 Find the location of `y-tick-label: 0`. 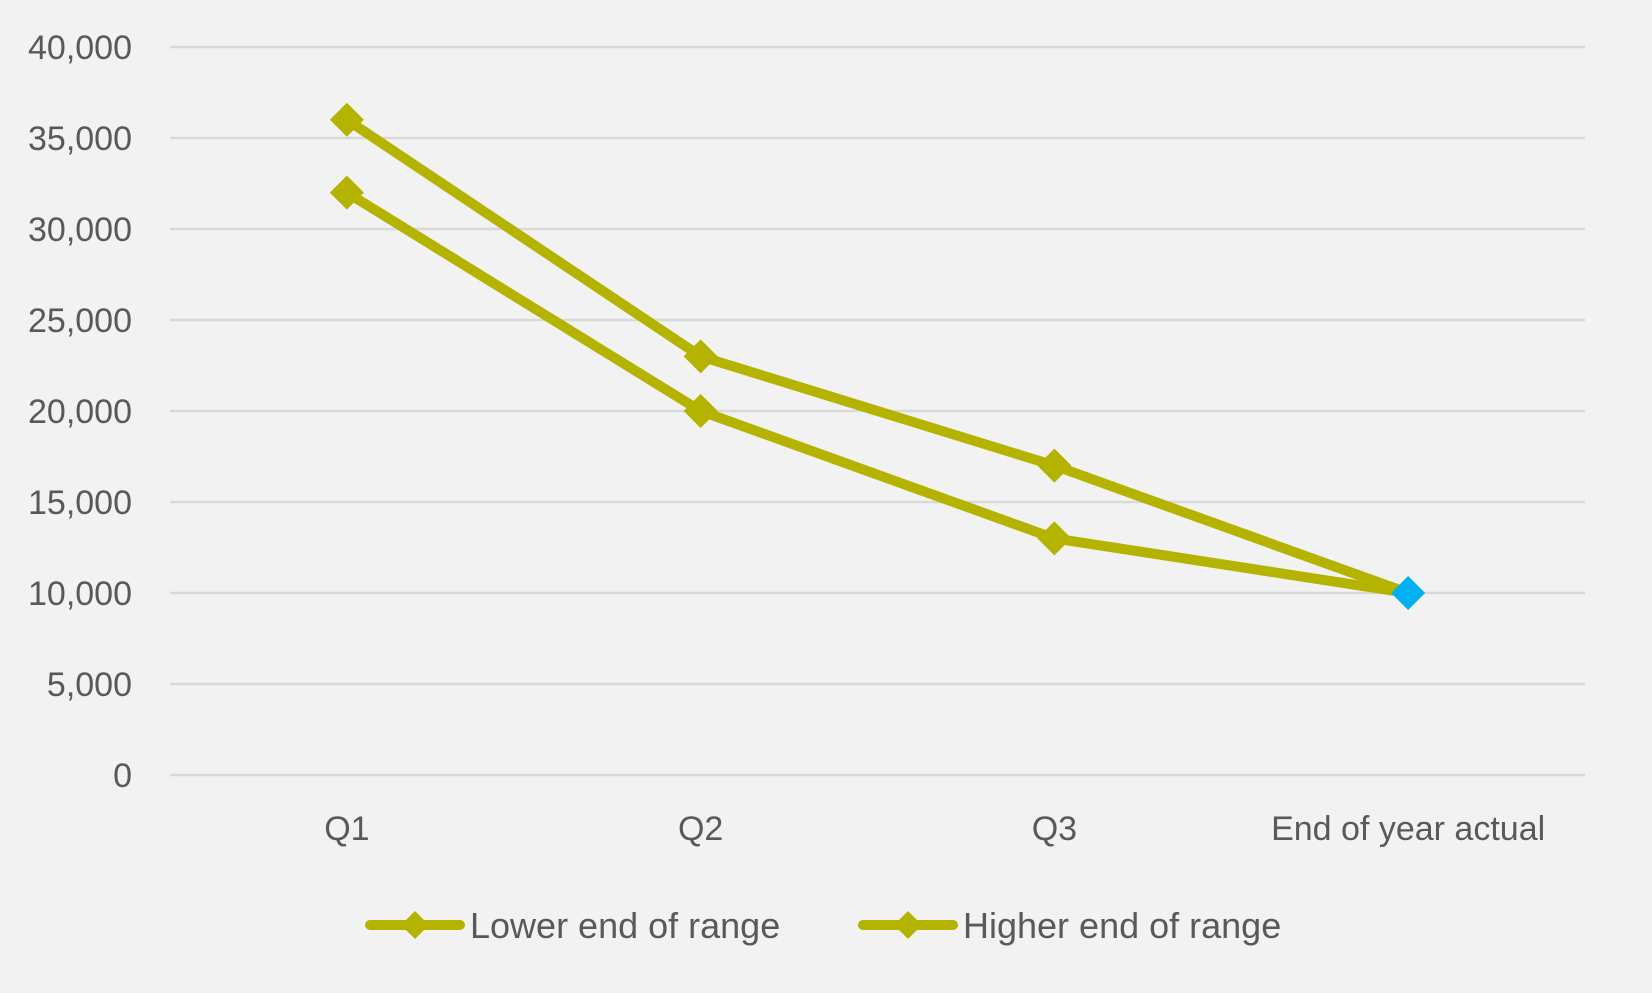

y-tick-label: 0 is located at coordinates (122, 776).